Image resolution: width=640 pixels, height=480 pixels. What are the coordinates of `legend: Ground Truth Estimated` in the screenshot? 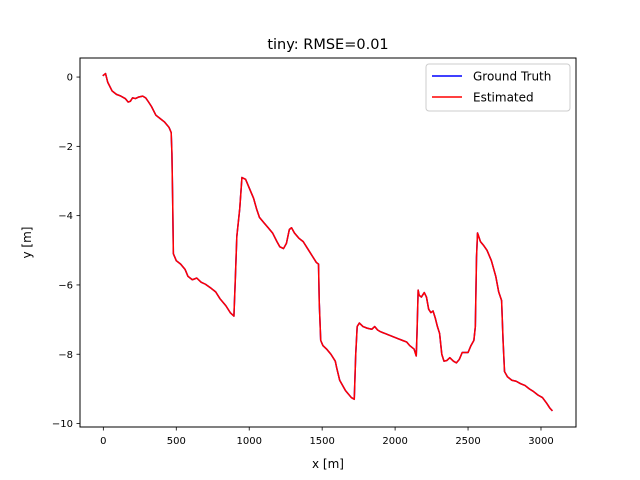 It's located at (498, 87).